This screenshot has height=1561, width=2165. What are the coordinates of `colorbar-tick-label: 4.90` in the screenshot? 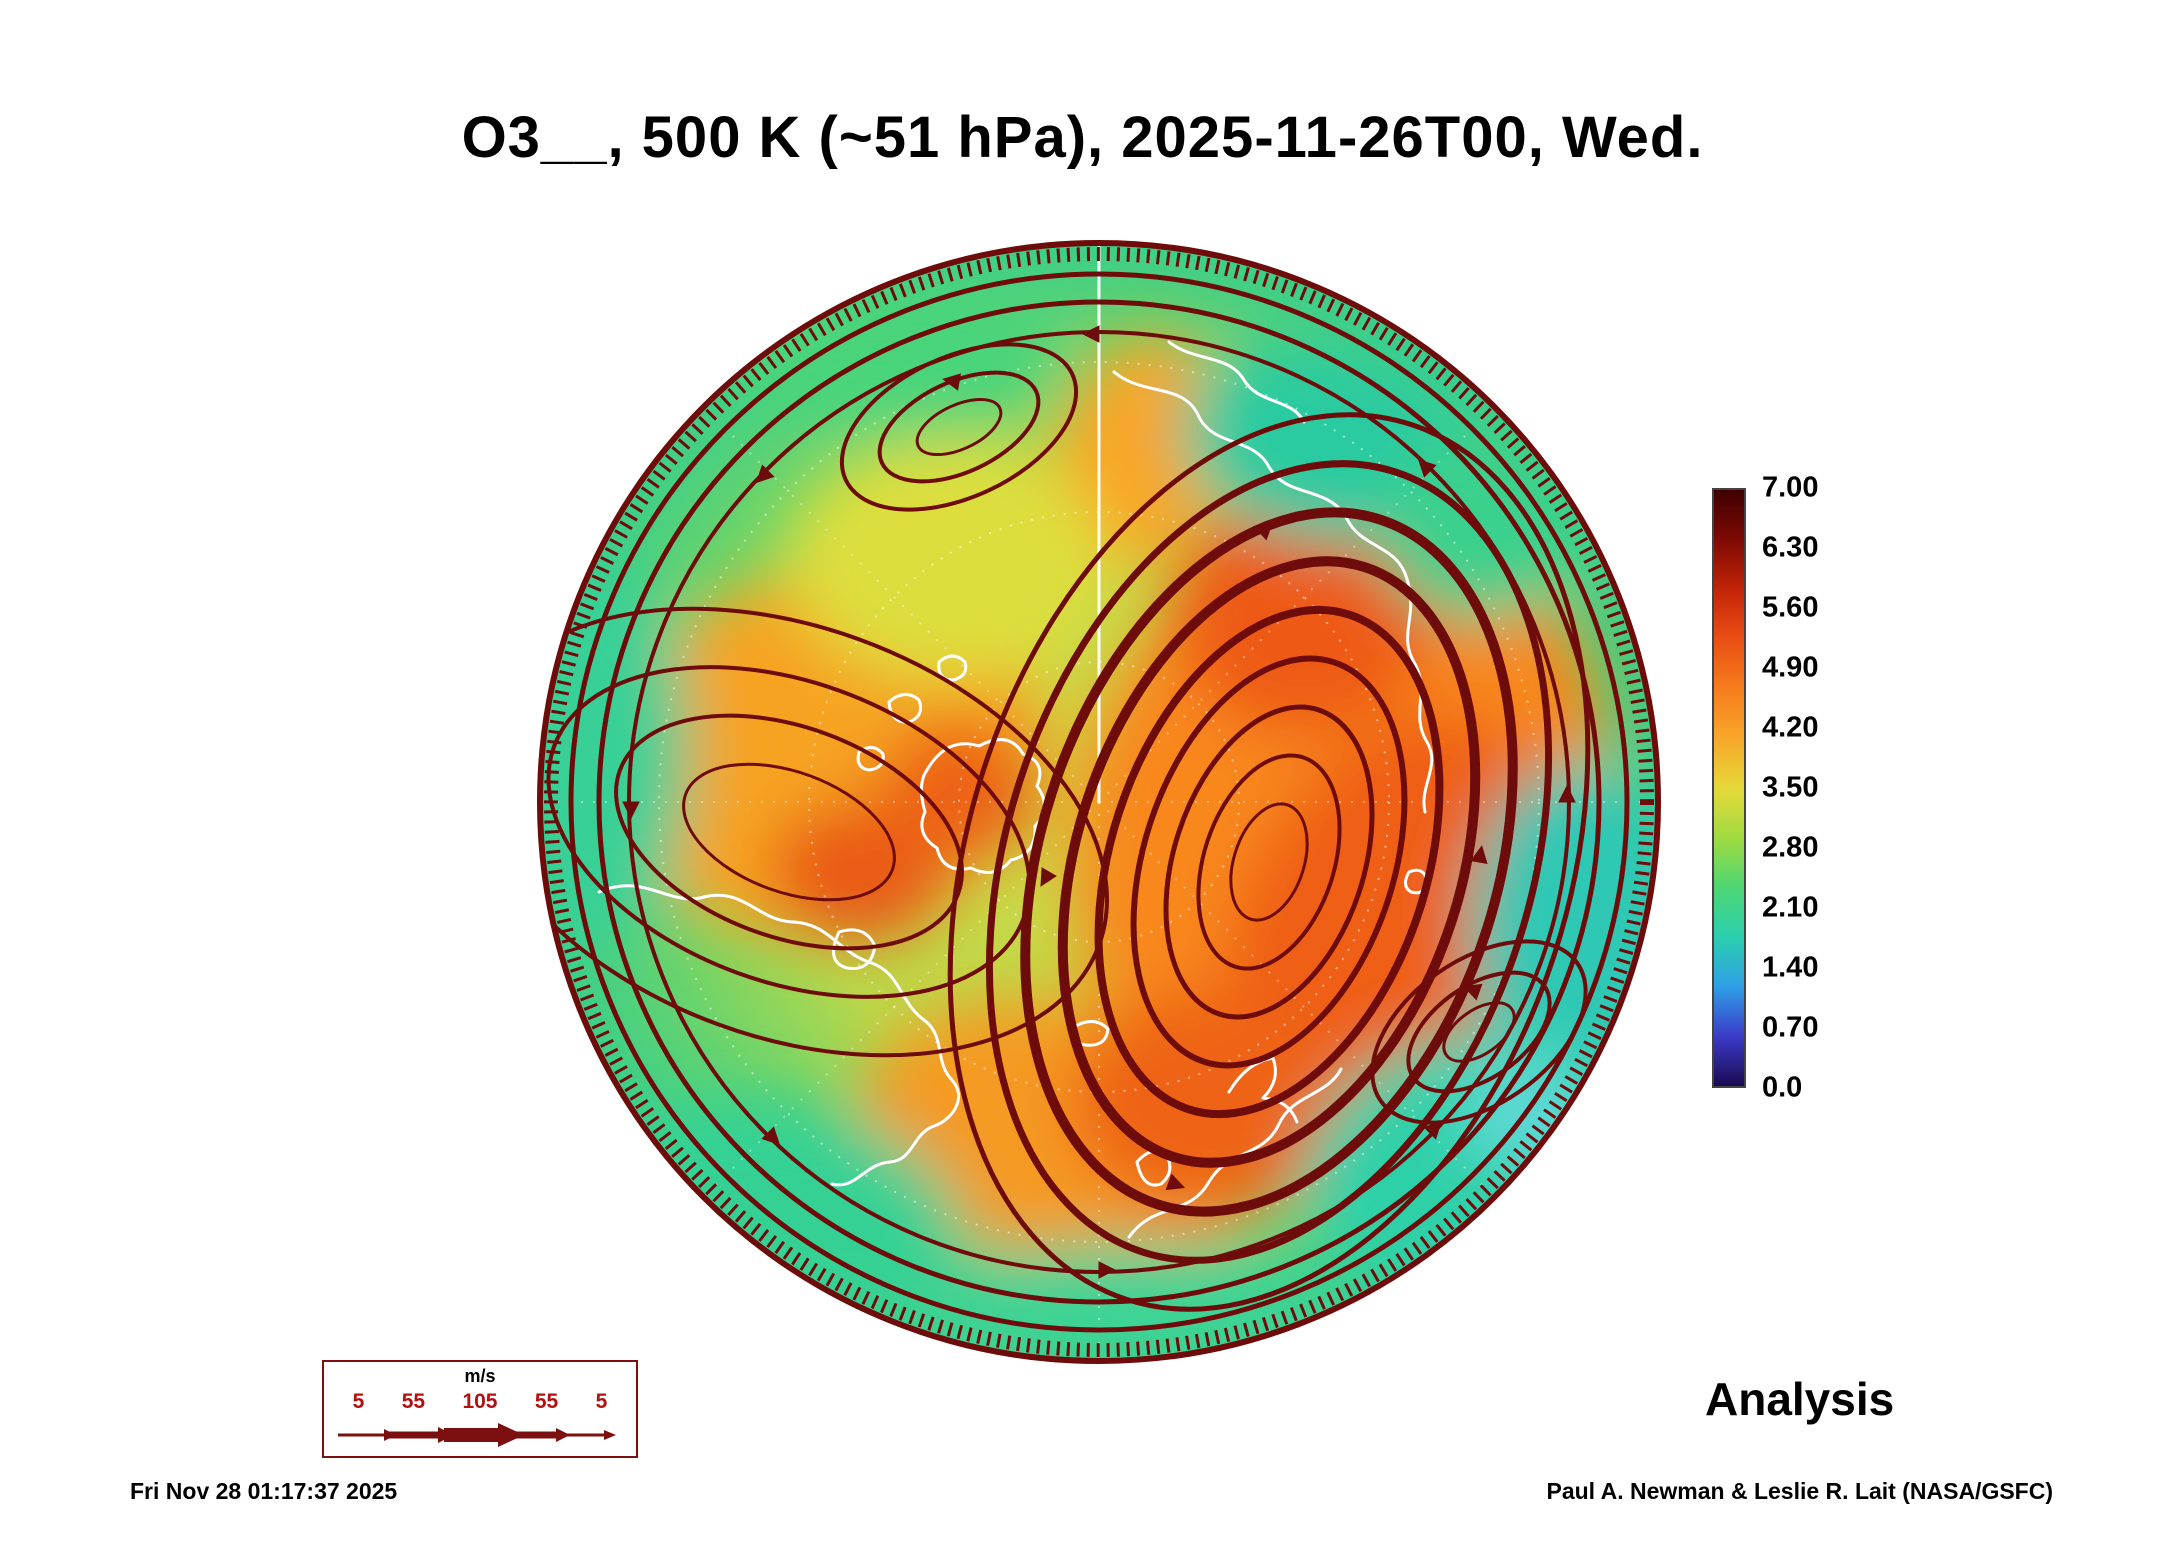 It's located at (1790, 667).